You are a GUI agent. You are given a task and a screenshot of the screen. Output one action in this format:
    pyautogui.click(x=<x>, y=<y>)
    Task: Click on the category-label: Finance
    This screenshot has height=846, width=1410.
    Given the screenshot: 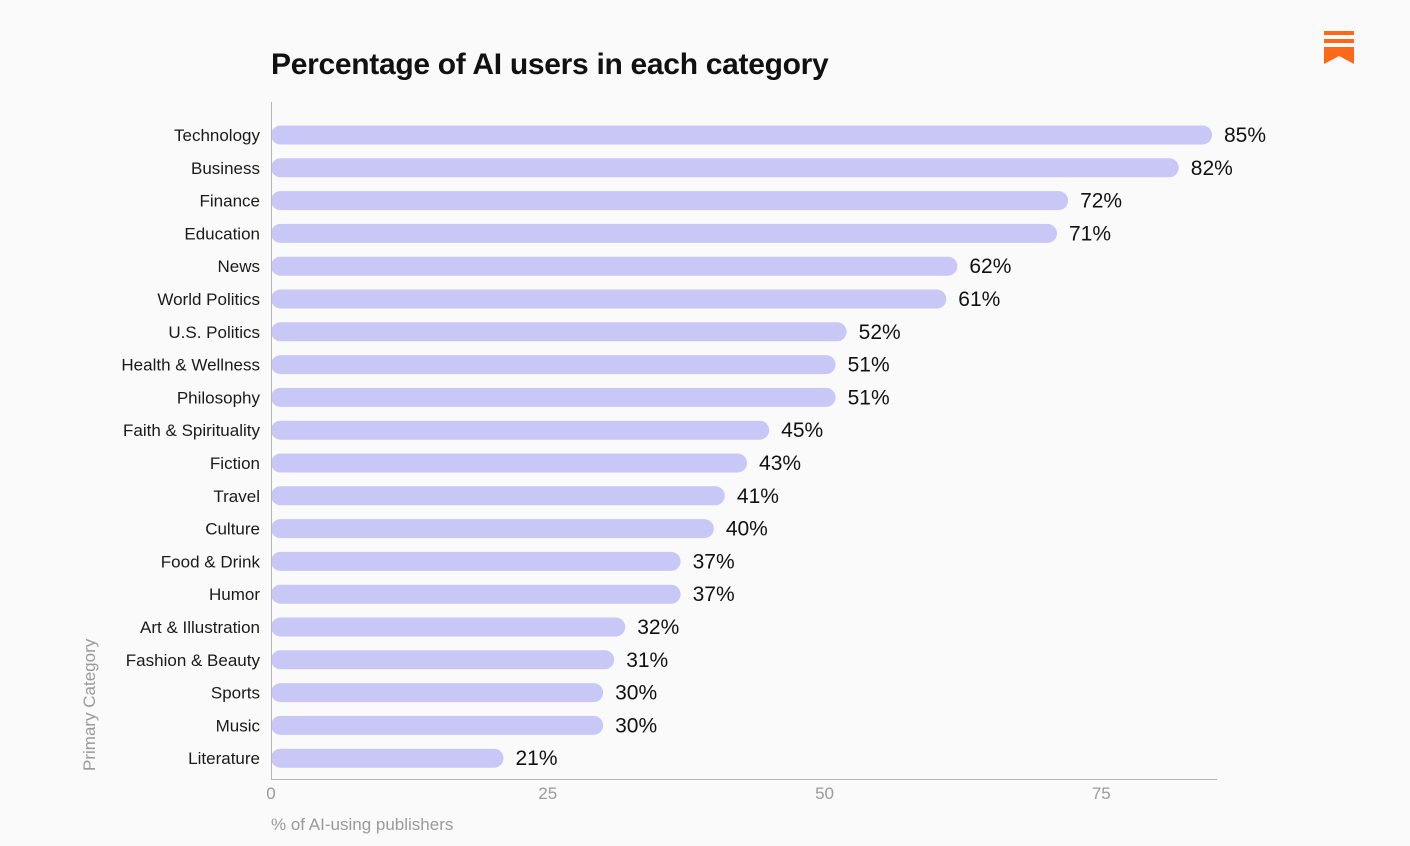 What is the action you would take?
    pyautogui.click(x=230, y=201)
    